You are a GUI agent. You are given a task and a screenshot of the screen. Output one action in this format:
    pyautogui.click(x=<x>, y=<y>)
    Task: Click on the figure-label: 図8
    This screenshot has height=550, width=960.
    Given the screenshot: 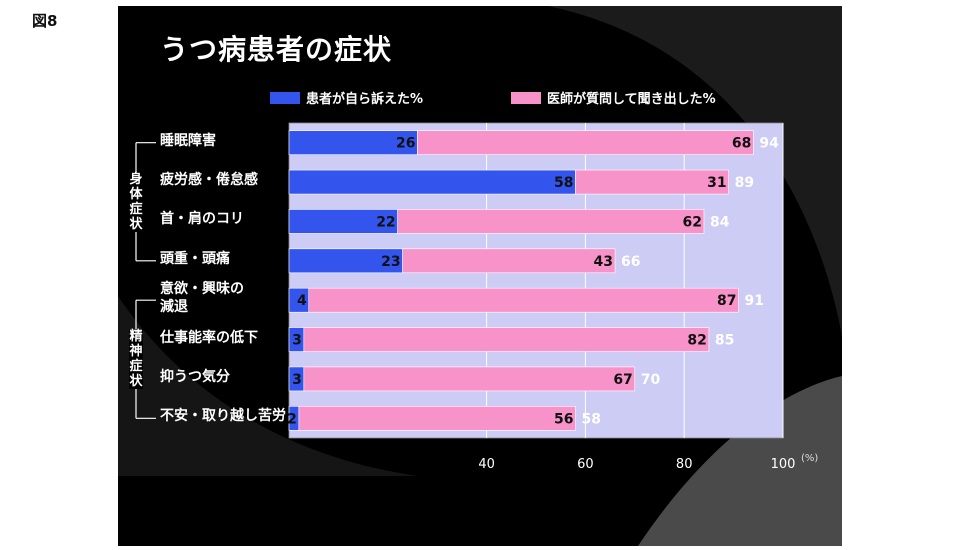 What is the action you would take?
    pyautogui.click(x=45, y=21)
    